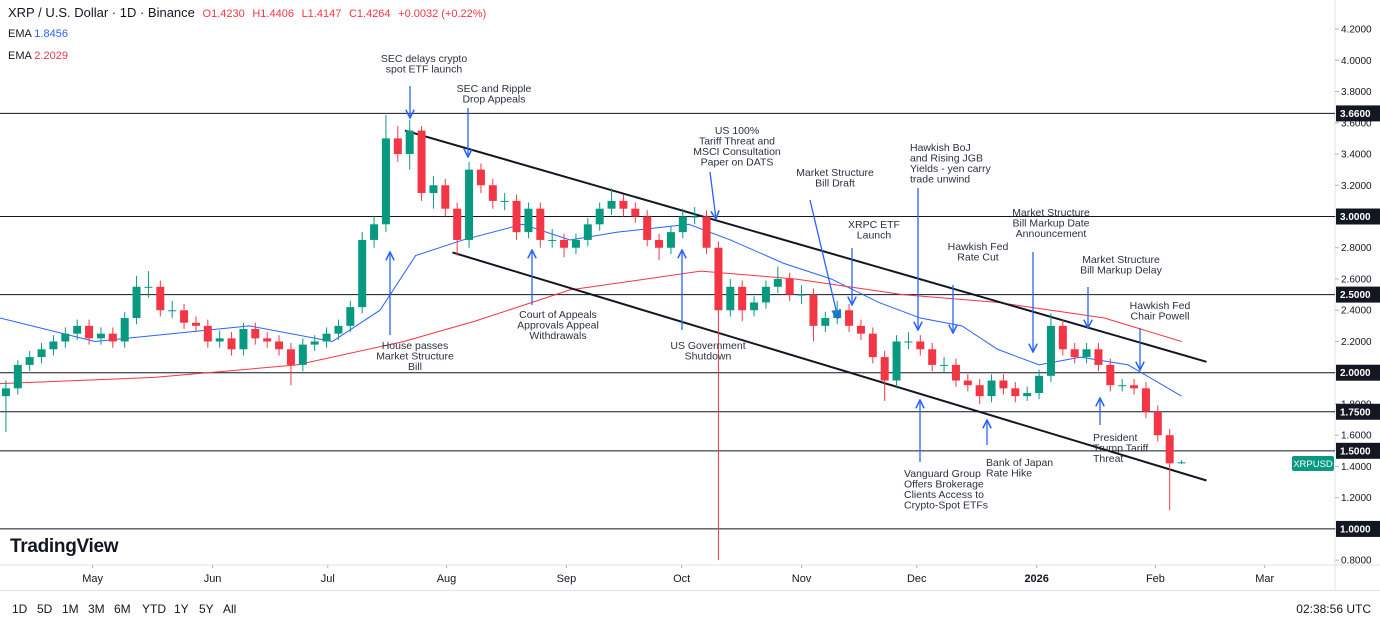  What do you see at coordinates (1019, 468) in the screenshot?
I see `annotation: Bank of Japan Rate Hike` at bounding box center [1019, 468].